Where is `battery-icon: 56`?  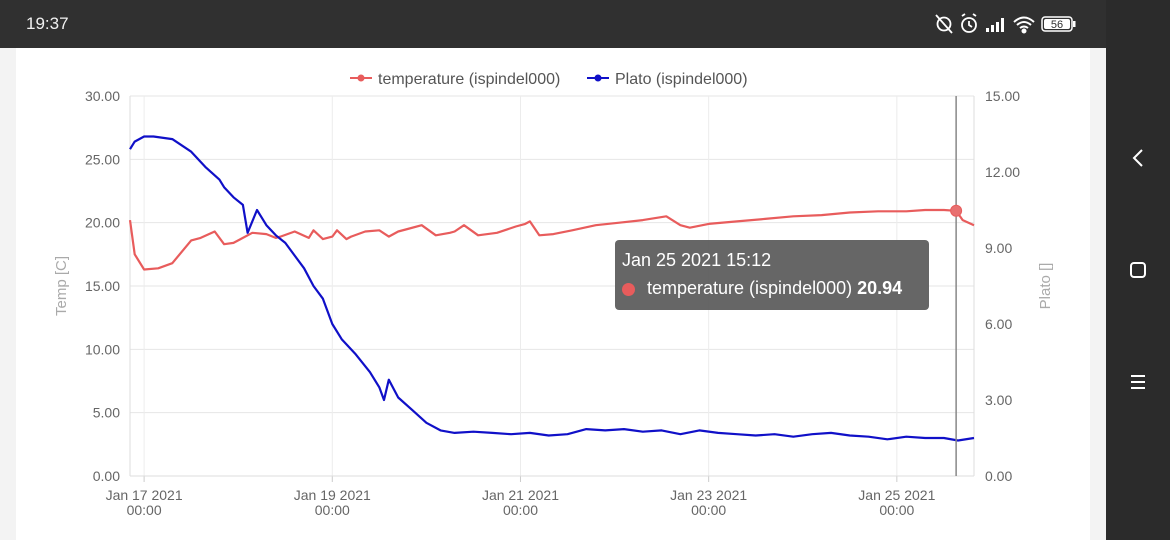
battery-icon: 56 is located at coordinates (1058, 24).